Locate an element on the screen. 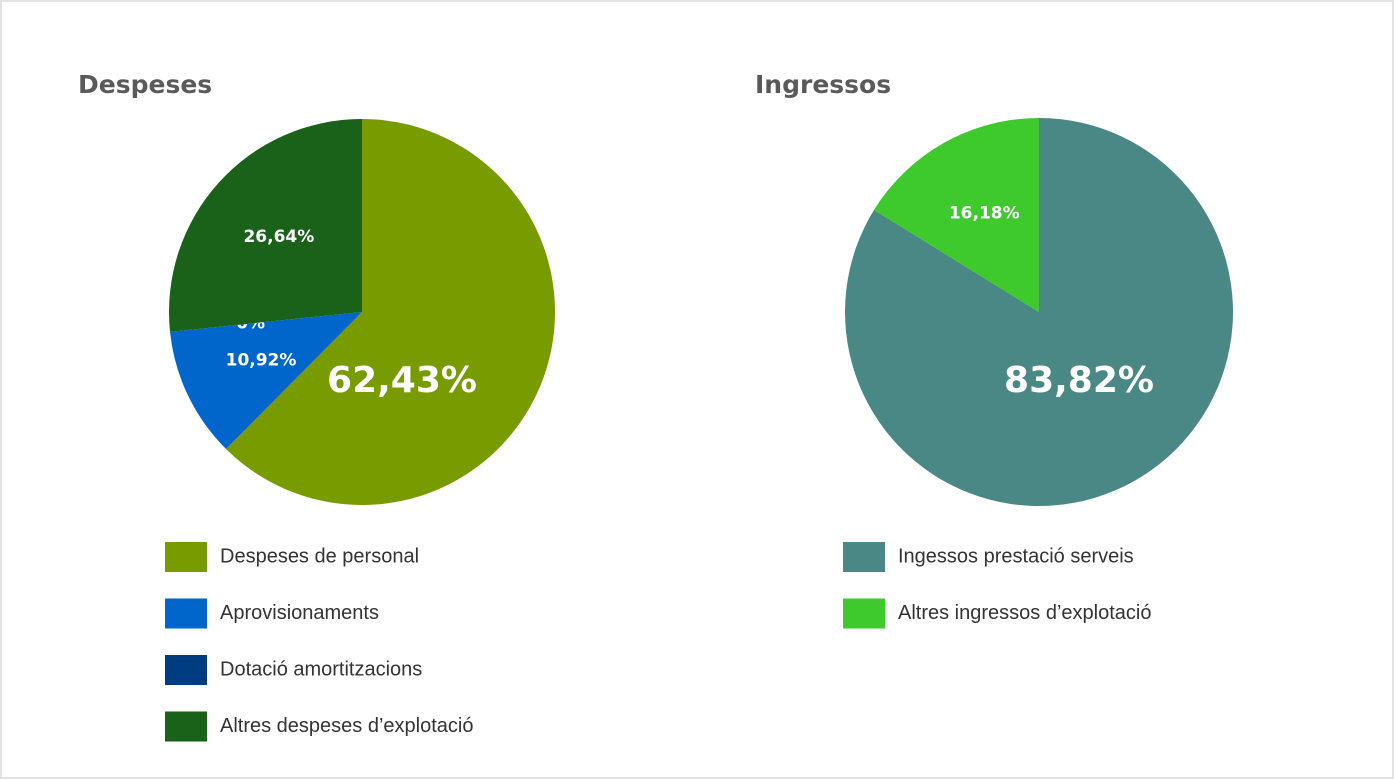 Image resolution: width=1394 pixels, height=779 pixels. chart-title: Ingressos is located at coordinates (823, 84).